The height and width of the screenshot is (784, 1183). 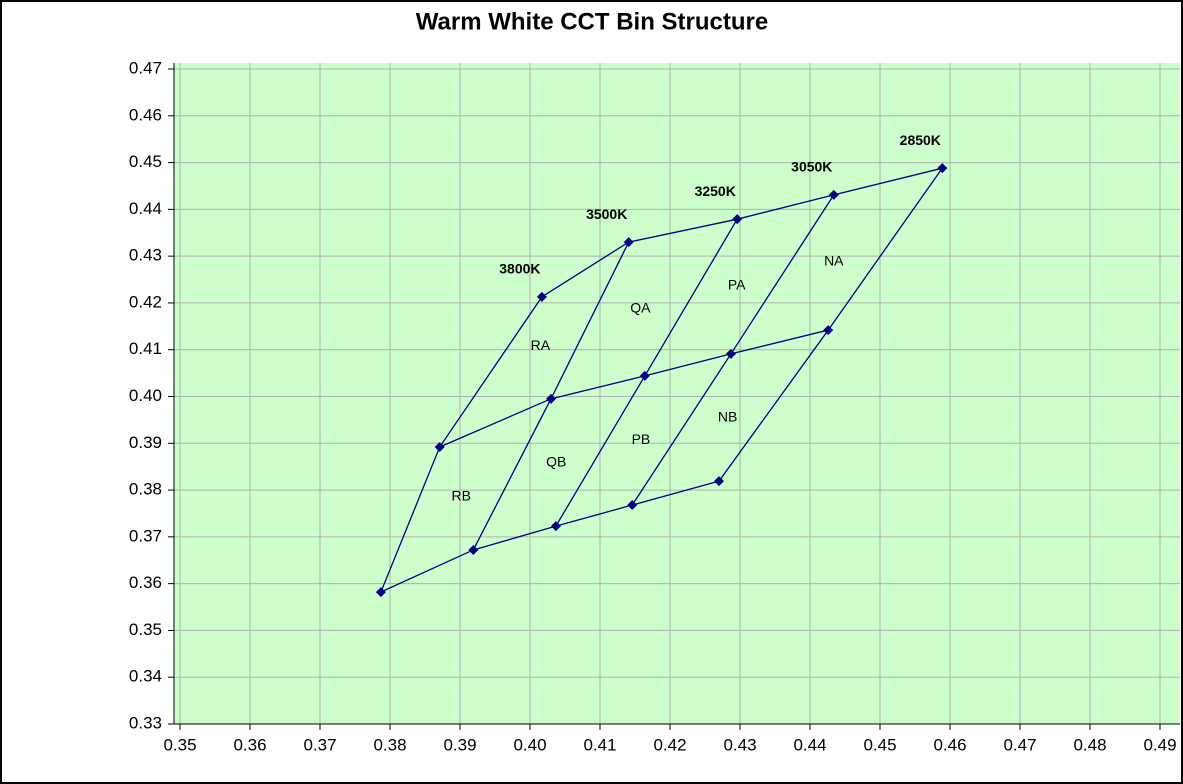 I want to click on y-tick-label: 0.35, so click(x=145, y=629).